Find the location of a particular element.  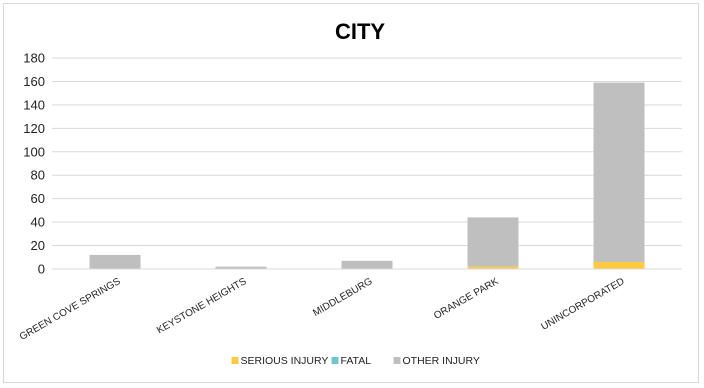

x-tick-label: GREEN COVE SPRINGS is located at coordinates (70, 309).